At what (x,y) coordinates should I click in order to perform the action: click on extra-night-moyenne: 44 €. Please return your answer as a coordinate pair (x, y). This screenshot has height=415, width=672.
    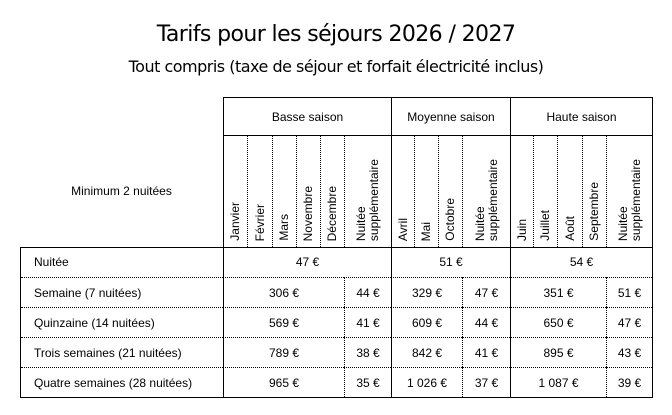
    Looking at the image, I should click on (486, 322).